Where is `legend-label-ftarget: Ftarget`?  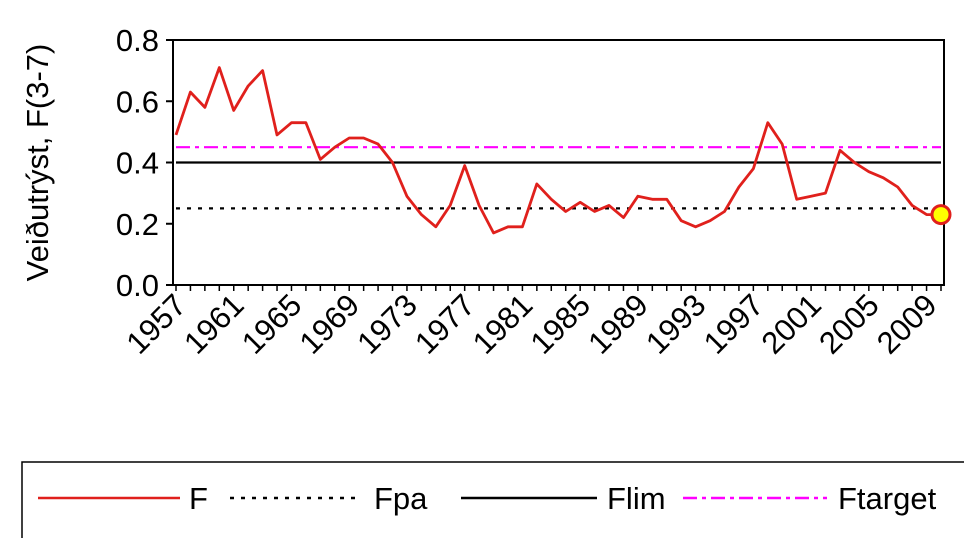
legend-label-ftarget: Ftarget is located at coordinates (887, 498).